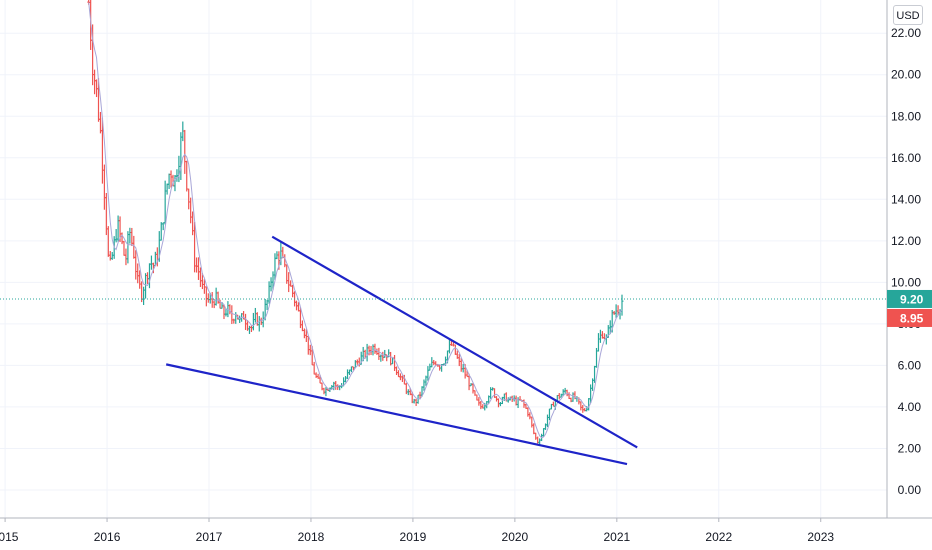 This screenshot has width=932, height=550. What do you see at coordinates (906, 116) in the screenshot?
I see `y-tick-label: 18.00` at bounding box center [906, 116].